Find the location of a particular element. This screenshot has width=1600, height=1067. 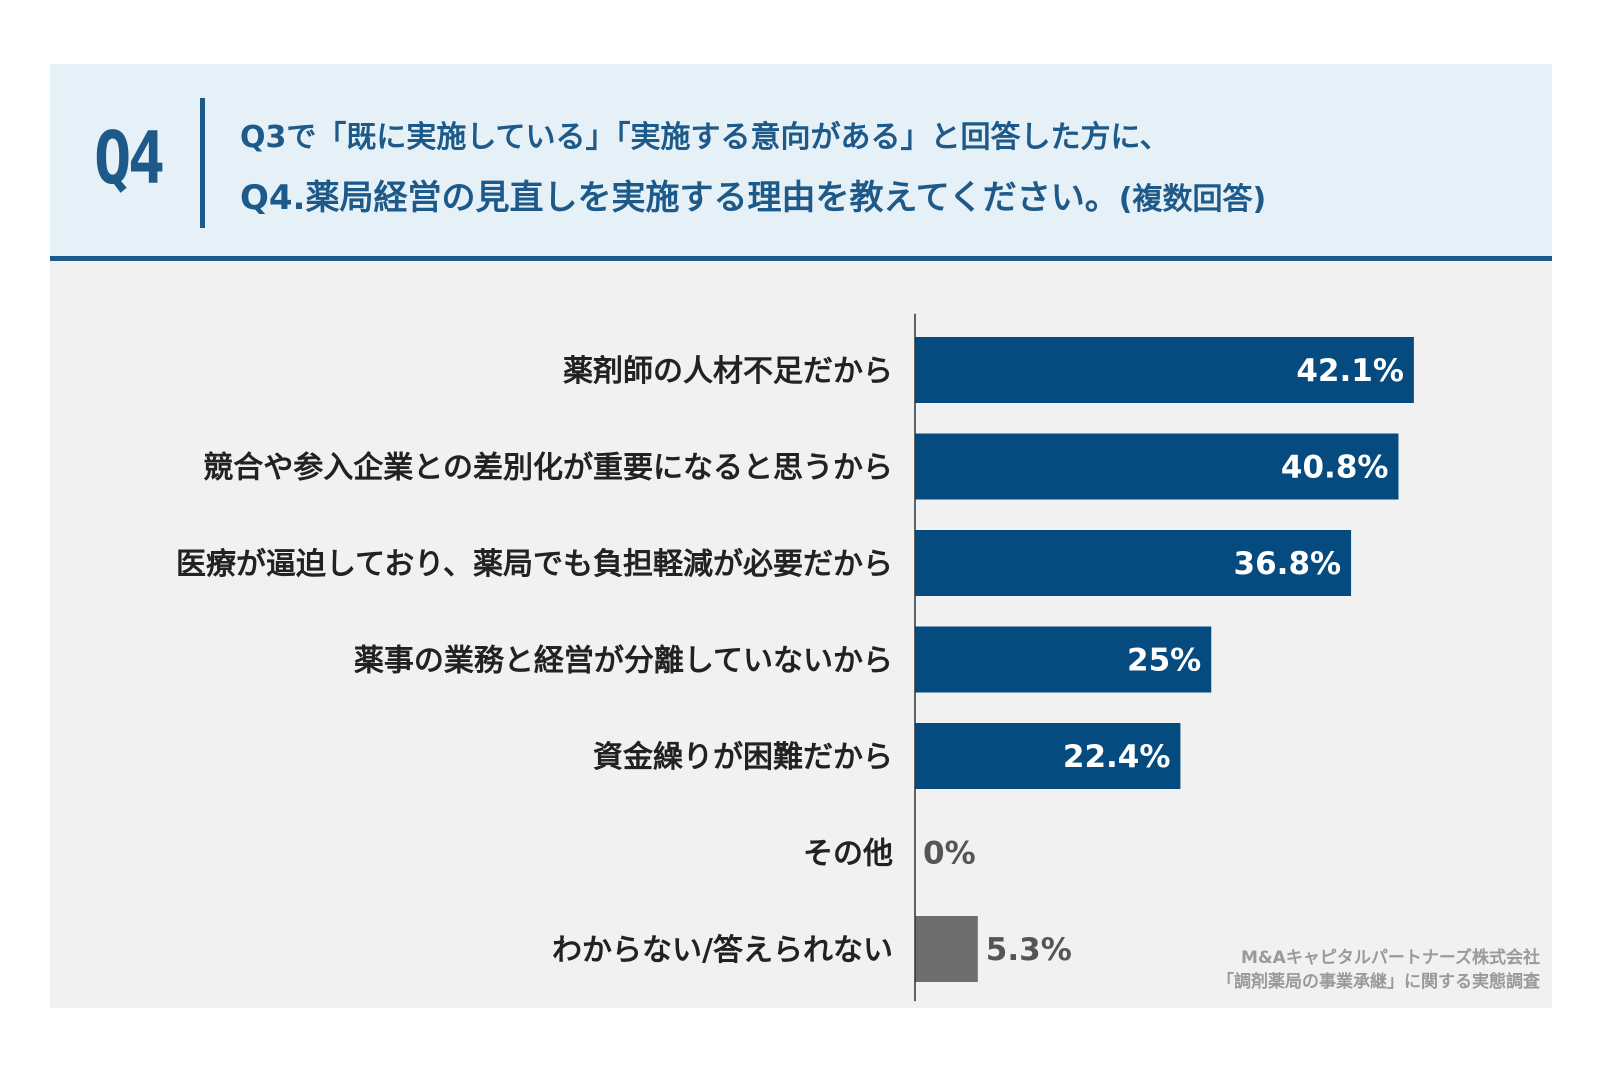

value-label: 0% is located at coordinates (949, 854).